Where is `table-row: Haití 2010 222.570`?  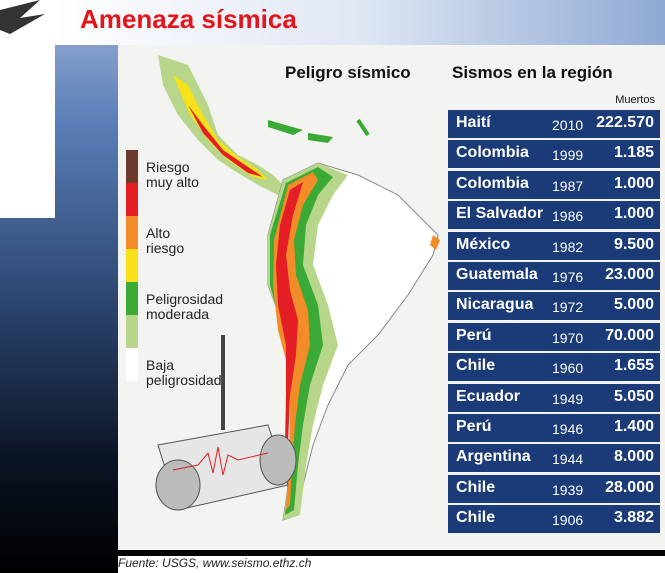 table-row: Haití 2010 222.570 is located at coordinates (554, 124).